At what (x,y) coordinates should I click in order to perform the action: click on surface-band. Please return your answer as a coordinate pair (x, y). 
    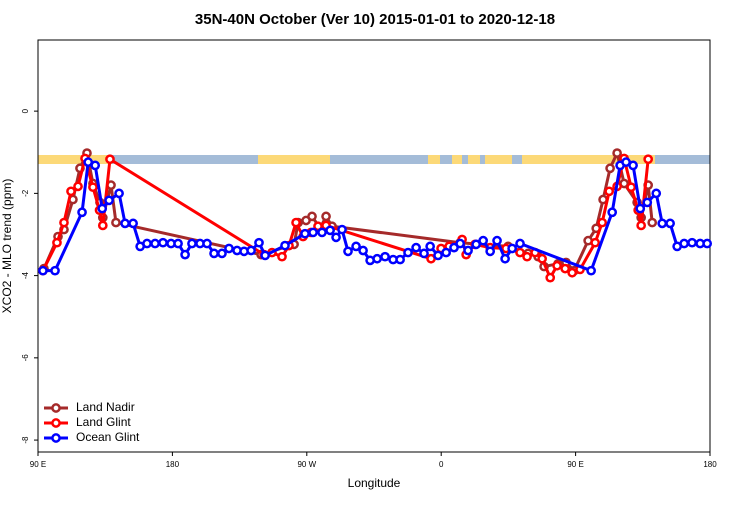
    Looking at the image, I should click on (374, 159).